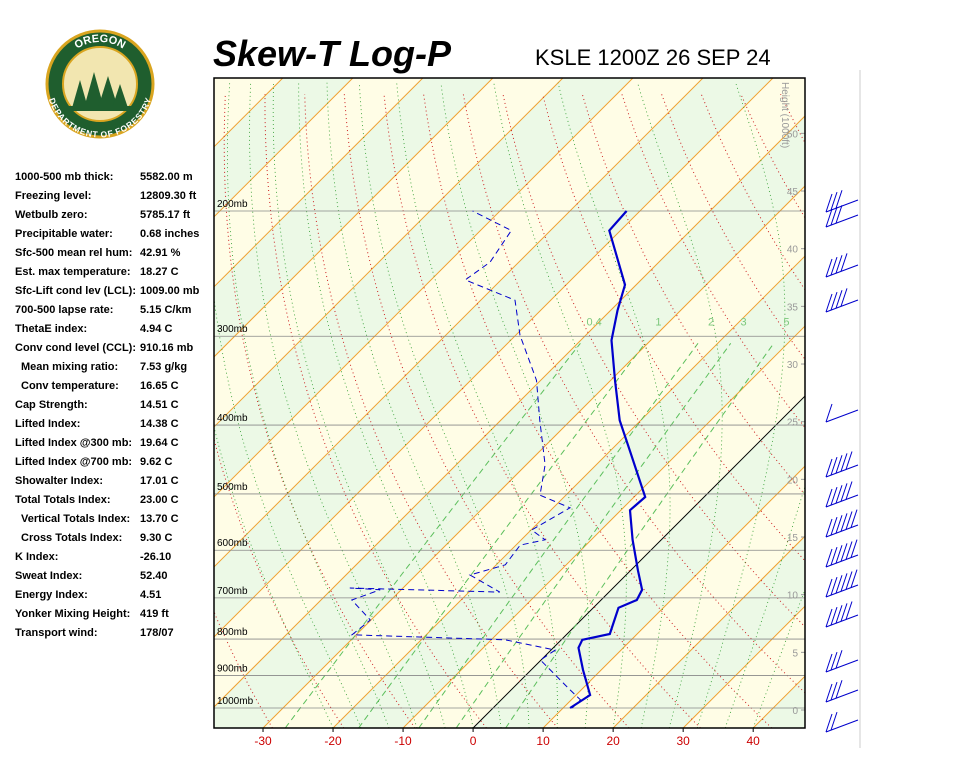  I want to click on y2-tick-label: 40, so click(793, 250).